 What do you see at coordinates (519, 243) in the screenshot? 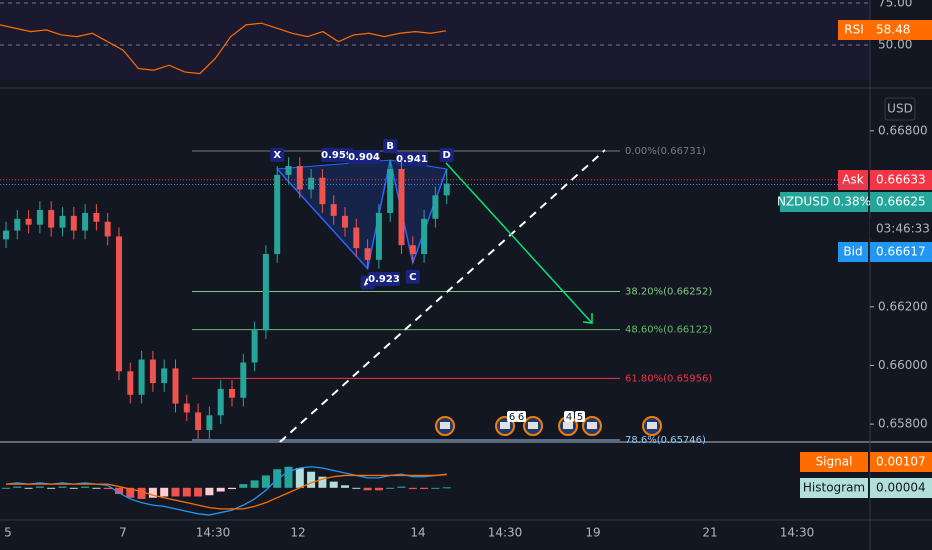
I see `projection-arrow` at bounding box center [519, 243].